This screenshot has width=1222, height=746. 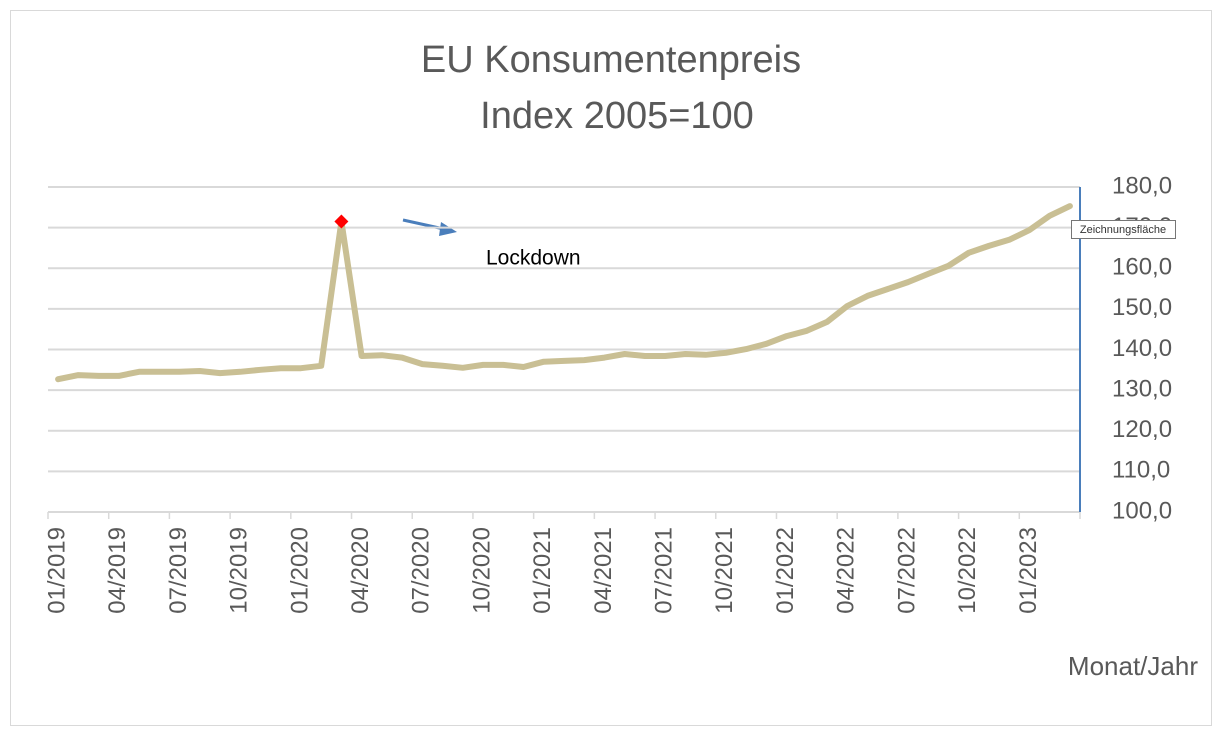 I want to click on x-tick-label: 01/2019, so click(x=56, y=570).